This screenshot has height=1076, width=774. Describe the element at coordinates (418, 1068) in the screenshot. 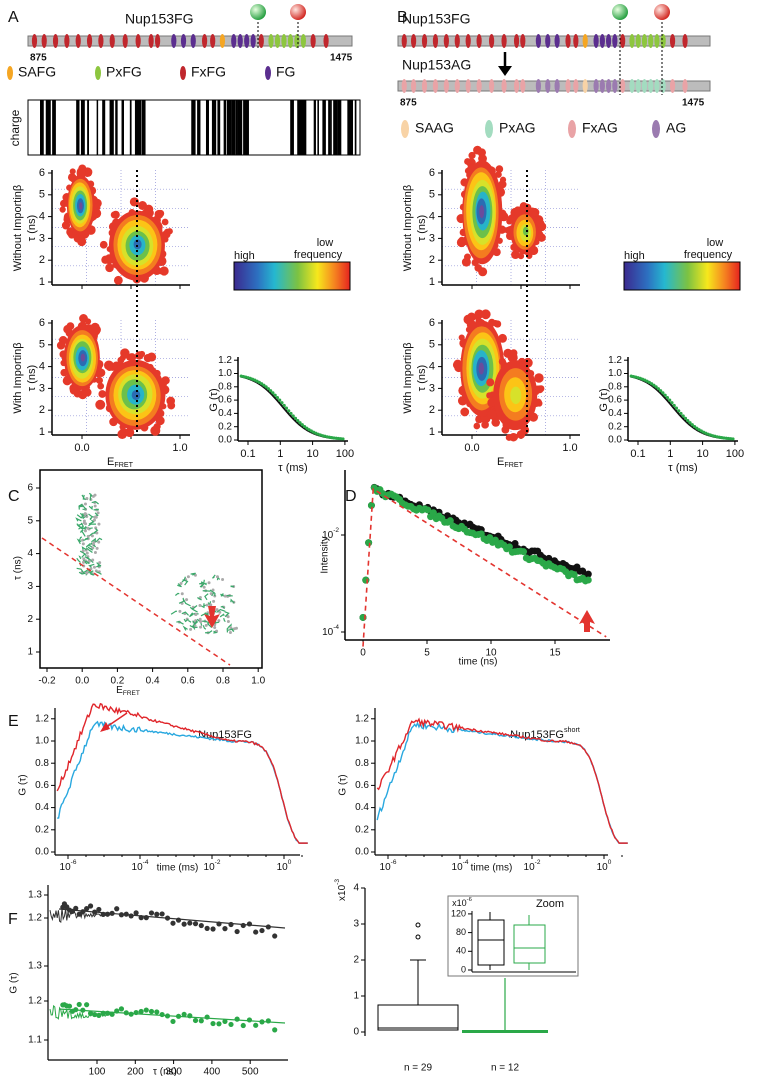

I see `n-label: n = 29` at that location.